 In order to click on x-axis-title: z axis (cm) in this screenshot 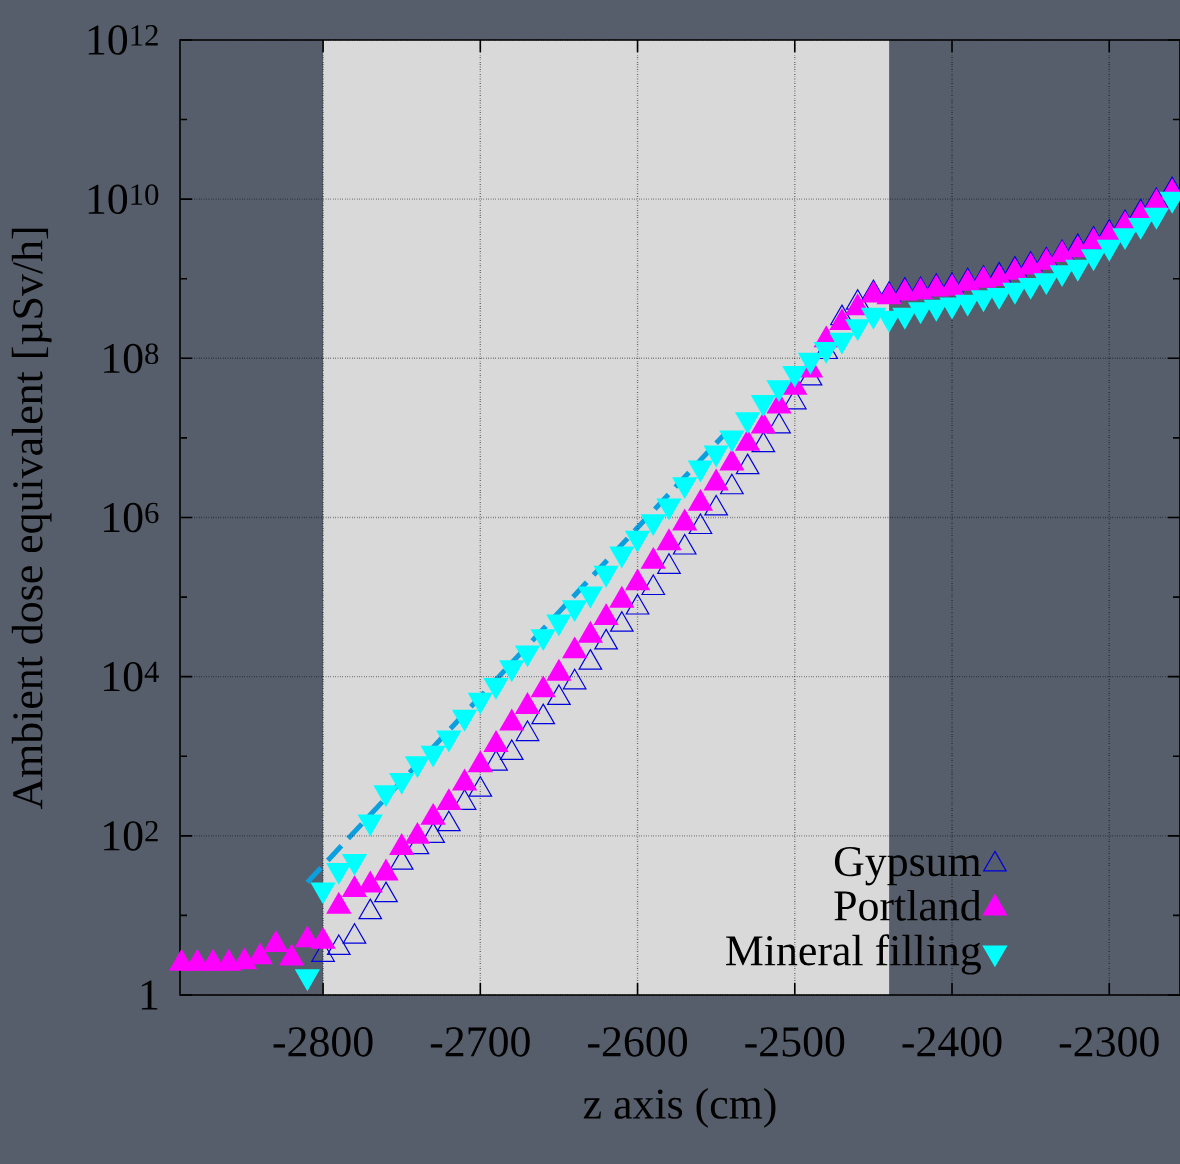, I will do `click(679, 1108)`.